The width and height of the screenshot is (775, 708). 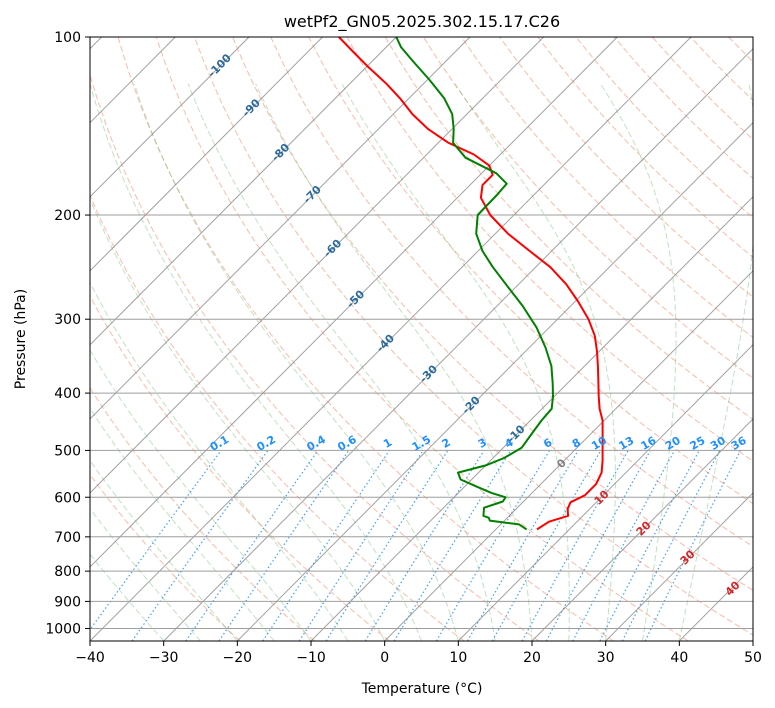 I want to click on y-tick-label: 500, so click(x=67, y=451).